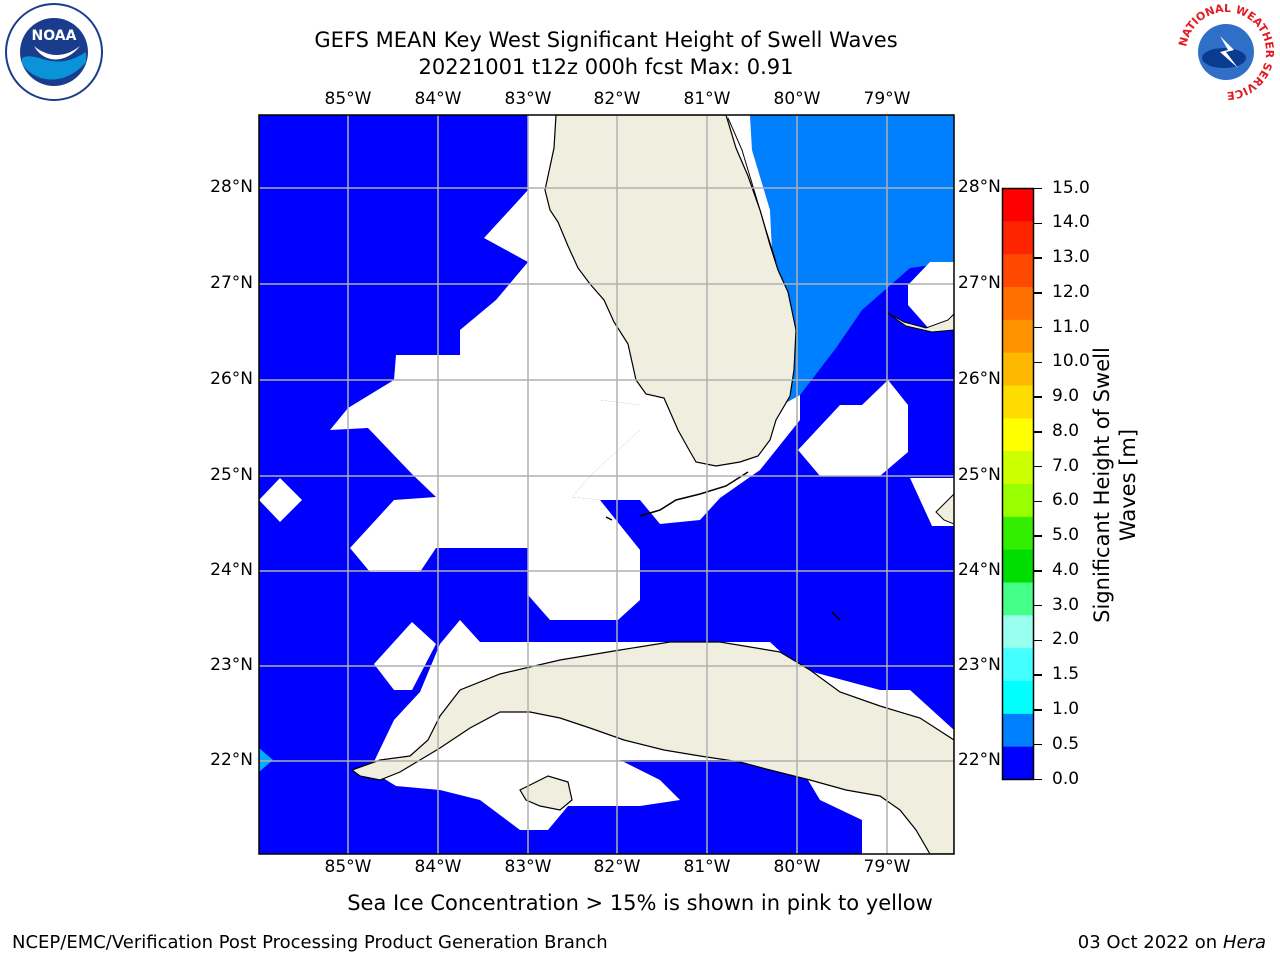  Describe the element at coordinates (944, 509) in the screenshot. I see `bahamas-land-south` at that location.